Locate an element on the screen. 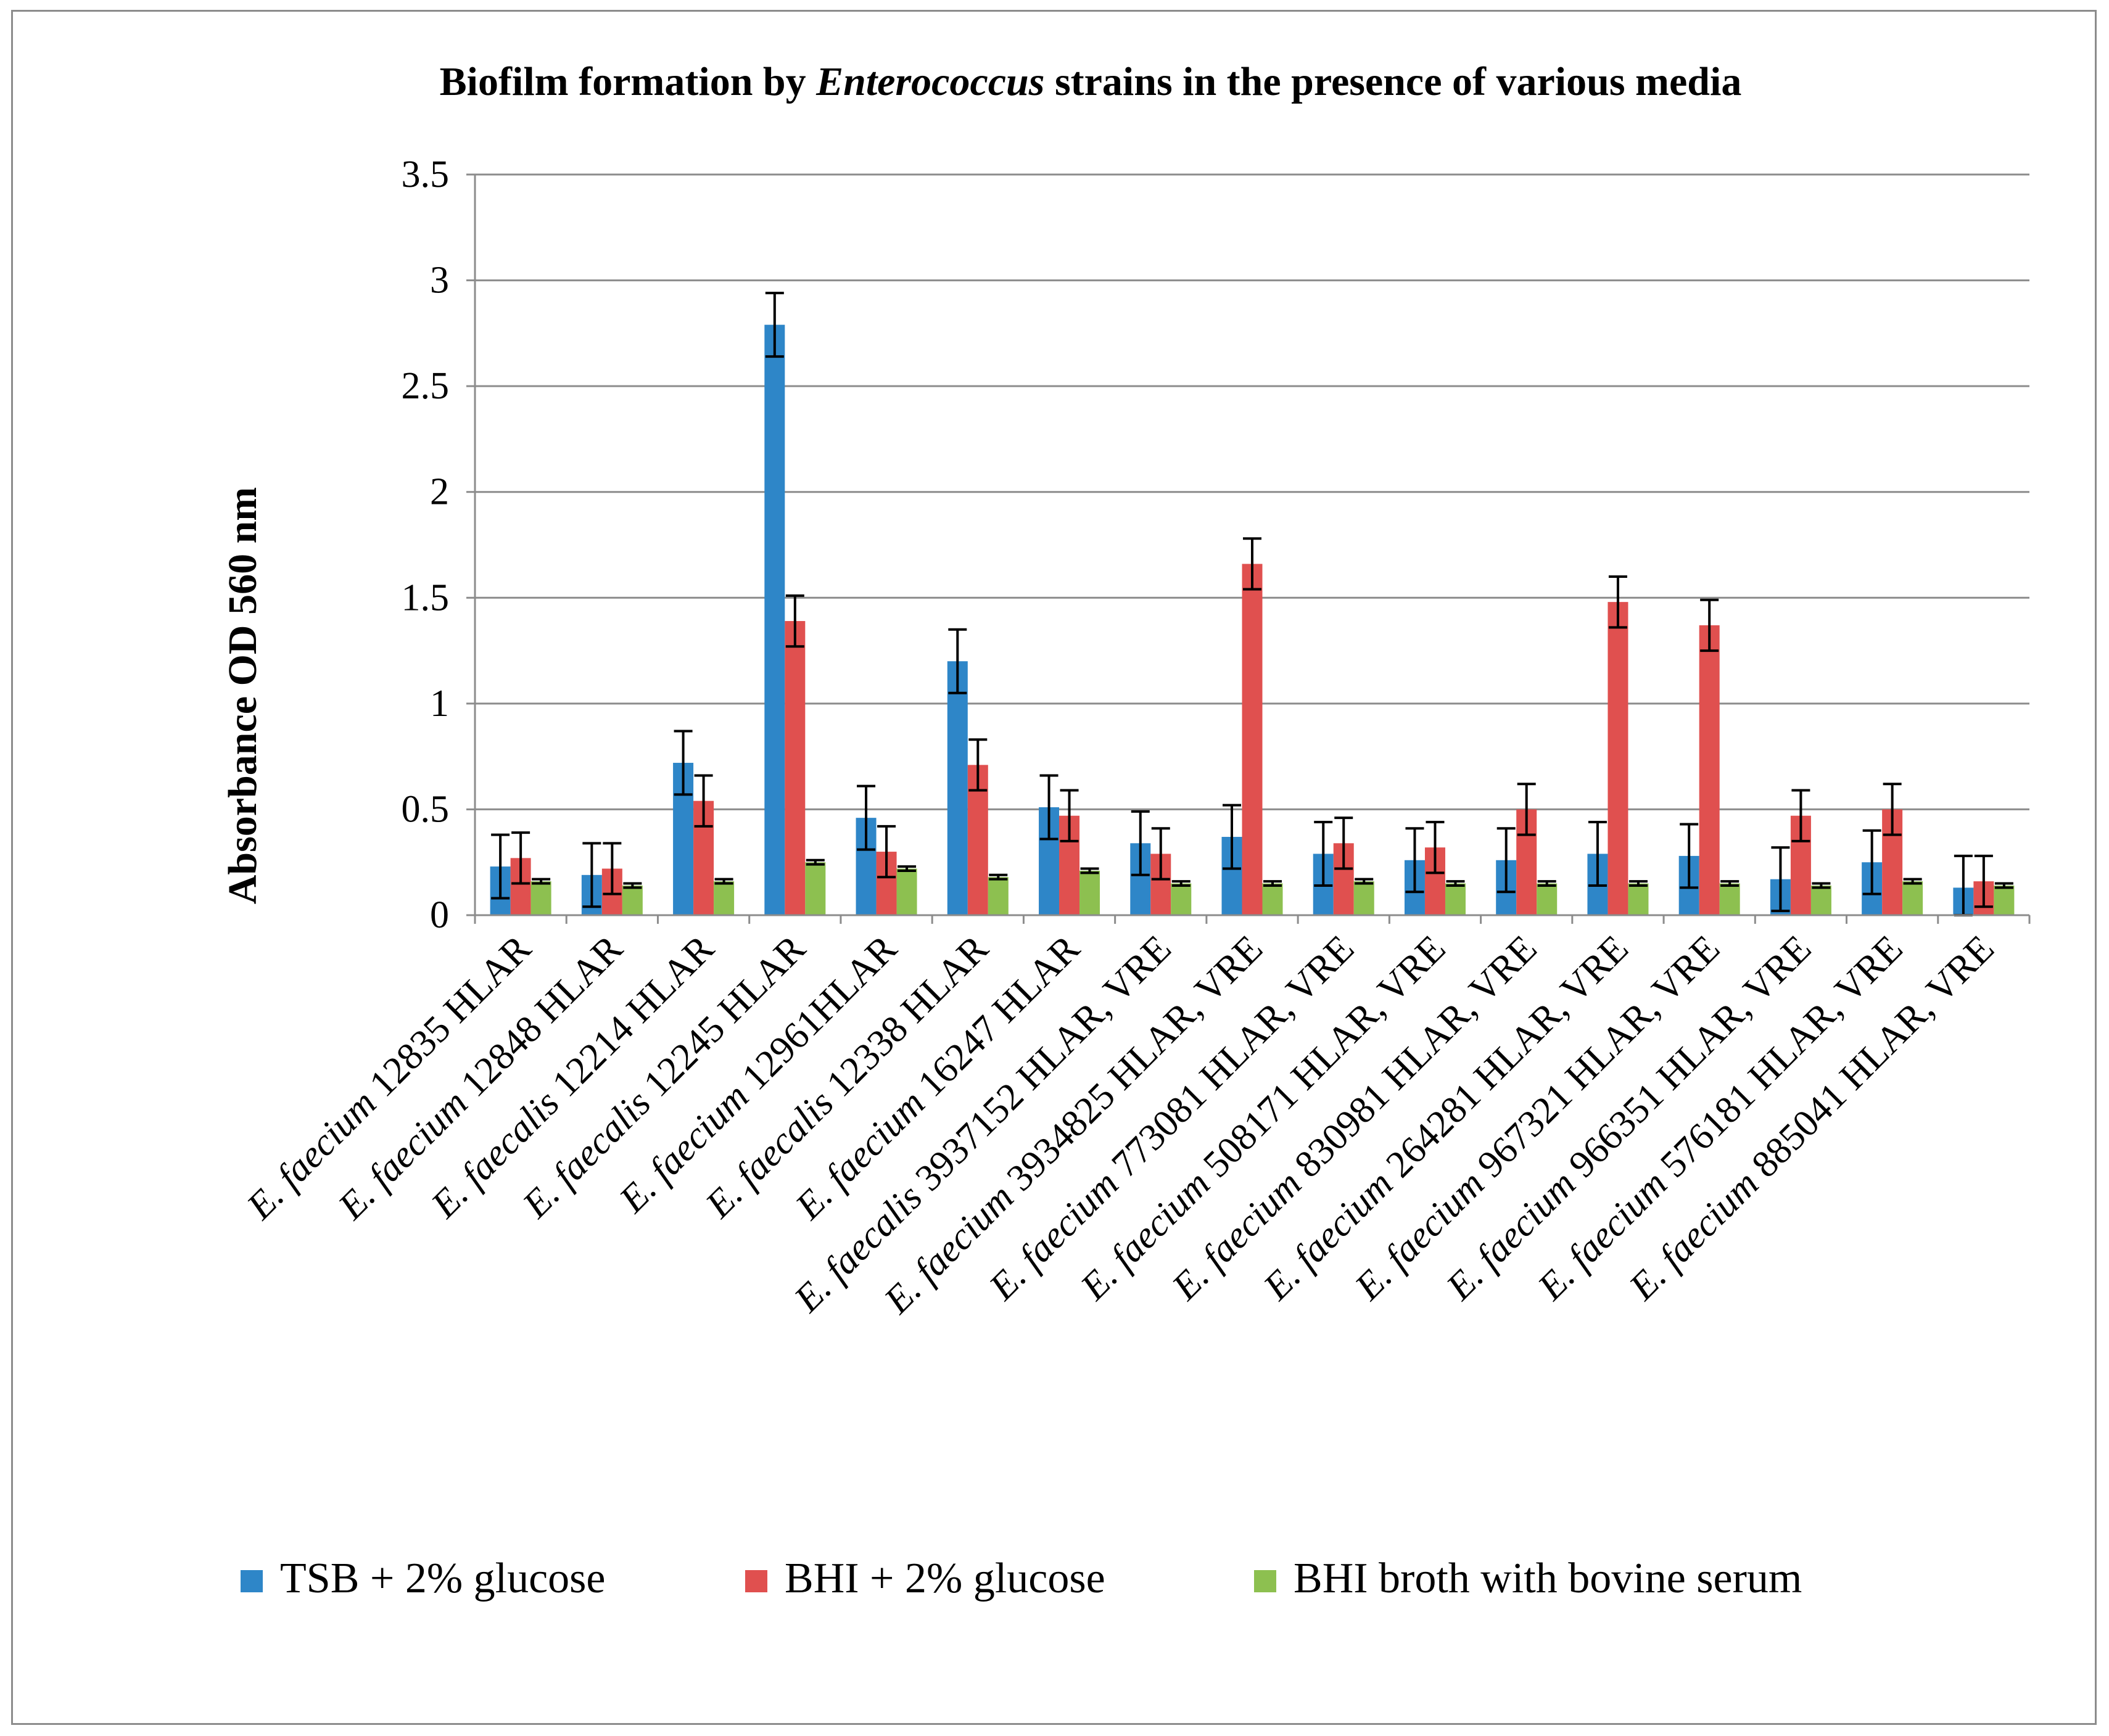 The height and width of the screenshot is (1736, 2109). y-tick-label: 2.5 is located at coordinates (426, 386).